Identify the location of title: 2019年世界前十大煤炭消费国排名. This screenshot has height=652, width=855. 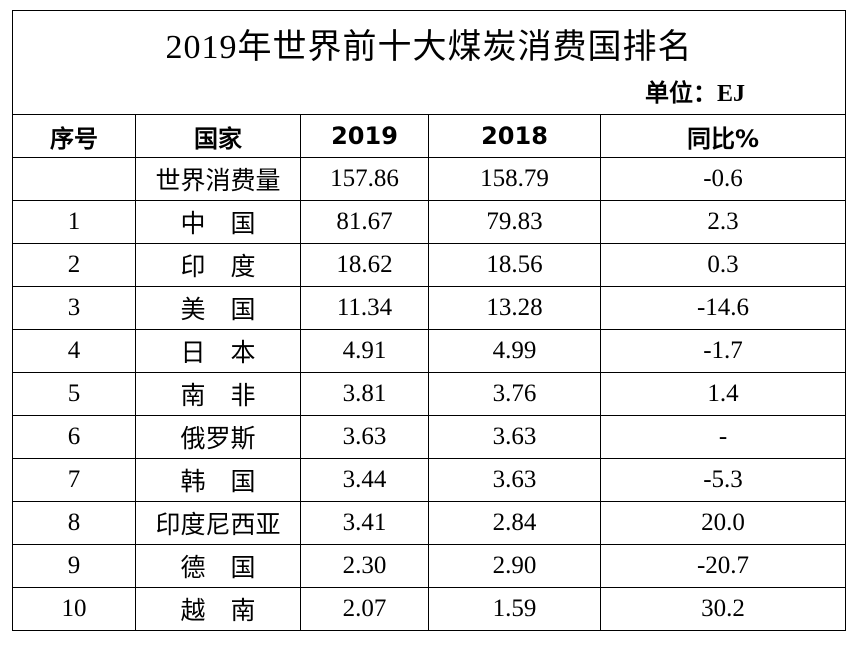
(429, 47).